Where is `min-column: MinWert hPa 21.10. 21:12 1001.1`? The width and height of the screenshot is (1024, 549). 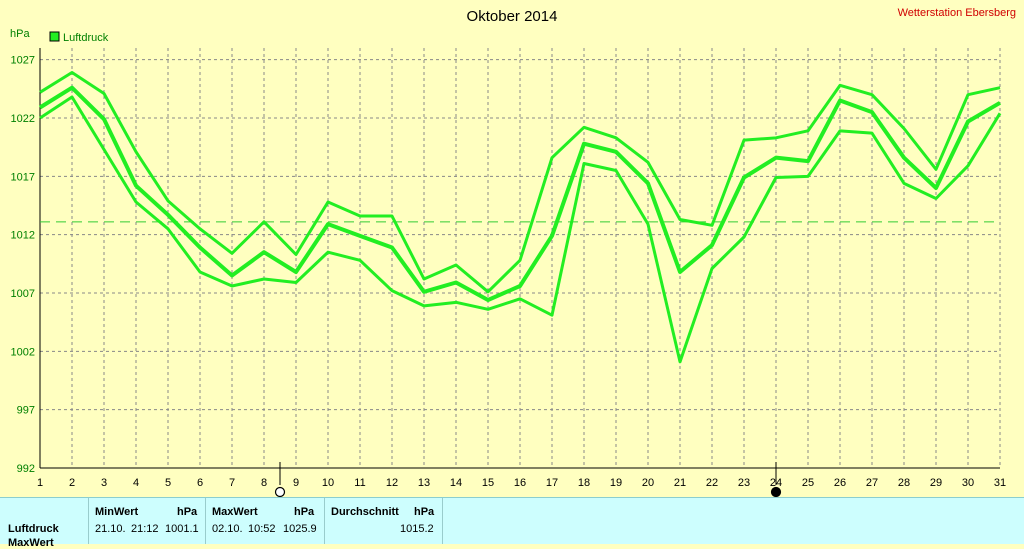
min-column: MinWert hPa 21.10. 21:12 1001.1 is located at coordinates (146, 521).